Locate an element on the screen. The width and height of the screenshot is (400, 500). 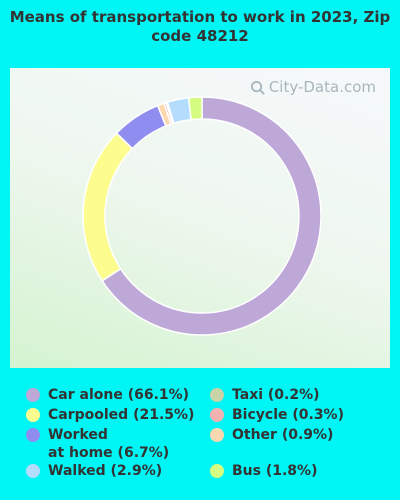
legend-label-taxi: Taxi (0.2%) is located at coordinates (276, 395).